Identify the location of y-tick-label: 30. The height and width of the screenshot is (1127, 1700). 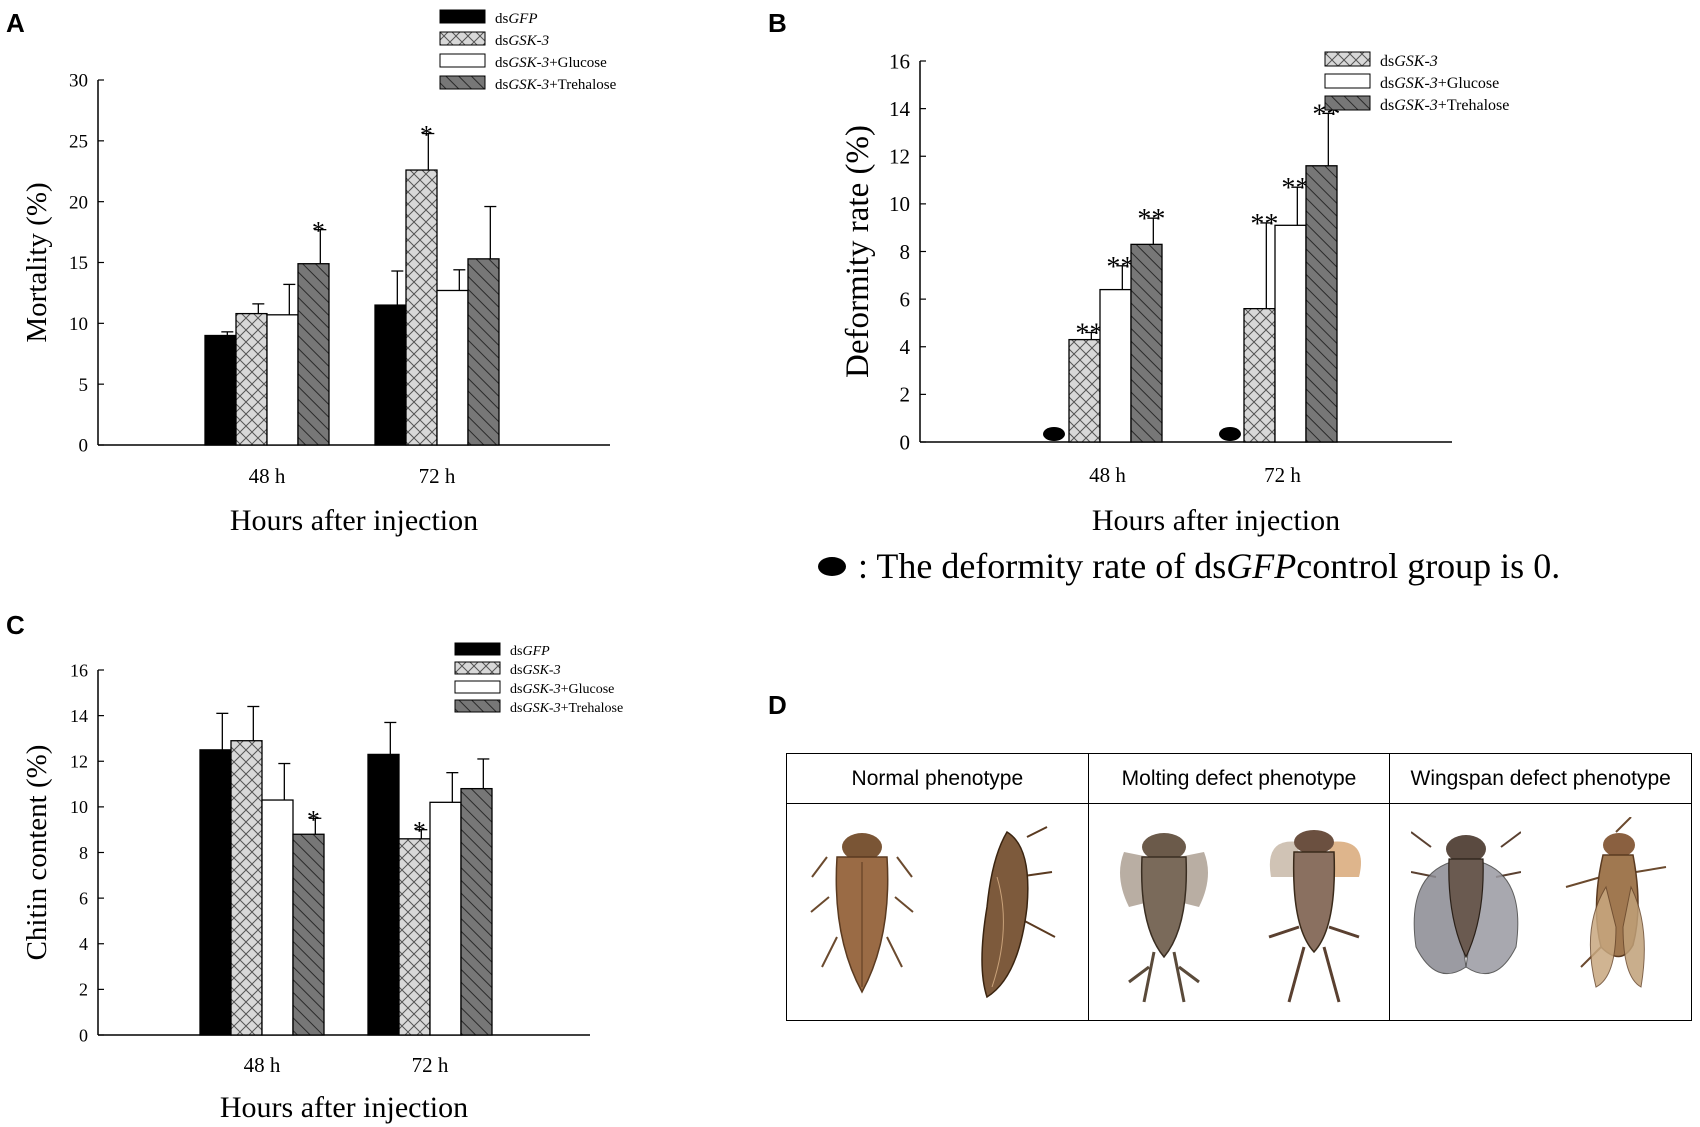
(78, 81).